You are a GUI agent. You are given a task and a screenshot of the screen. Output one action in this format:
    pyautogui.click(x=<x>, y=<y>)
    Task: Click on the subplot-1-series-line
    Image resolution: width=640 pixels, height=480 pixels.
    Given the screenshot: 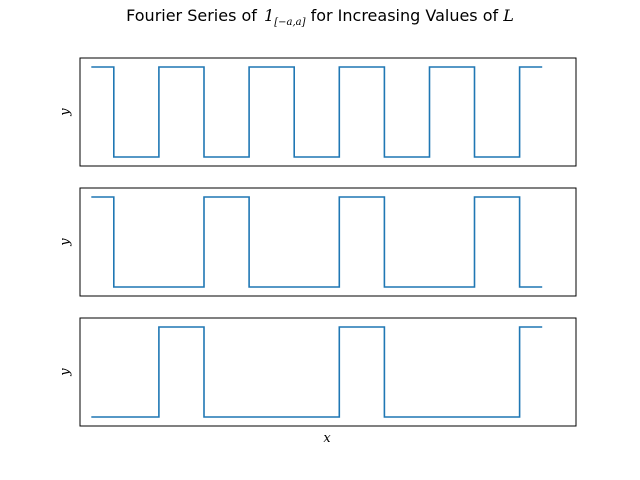 What is the action you would take?
    pyautogui.click(x=317, y=112)
    